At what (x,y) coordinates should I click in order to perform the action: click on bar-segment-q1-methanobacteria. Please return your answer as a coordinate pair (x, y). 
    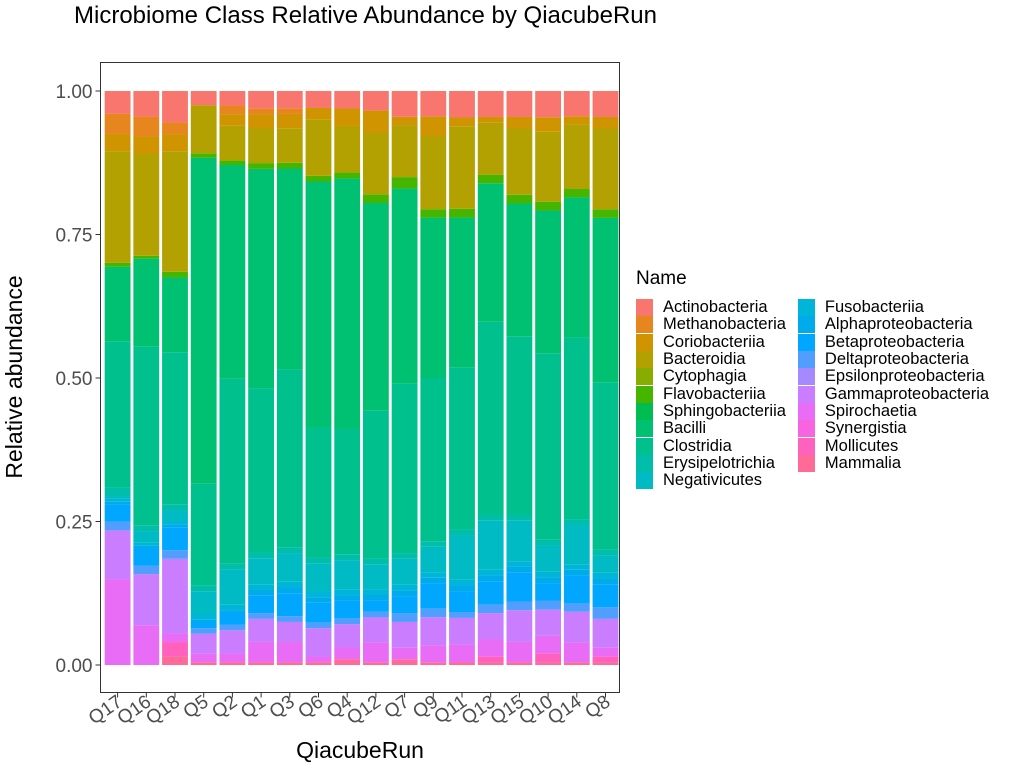
    Looking at the image, I should click on (261, 111).